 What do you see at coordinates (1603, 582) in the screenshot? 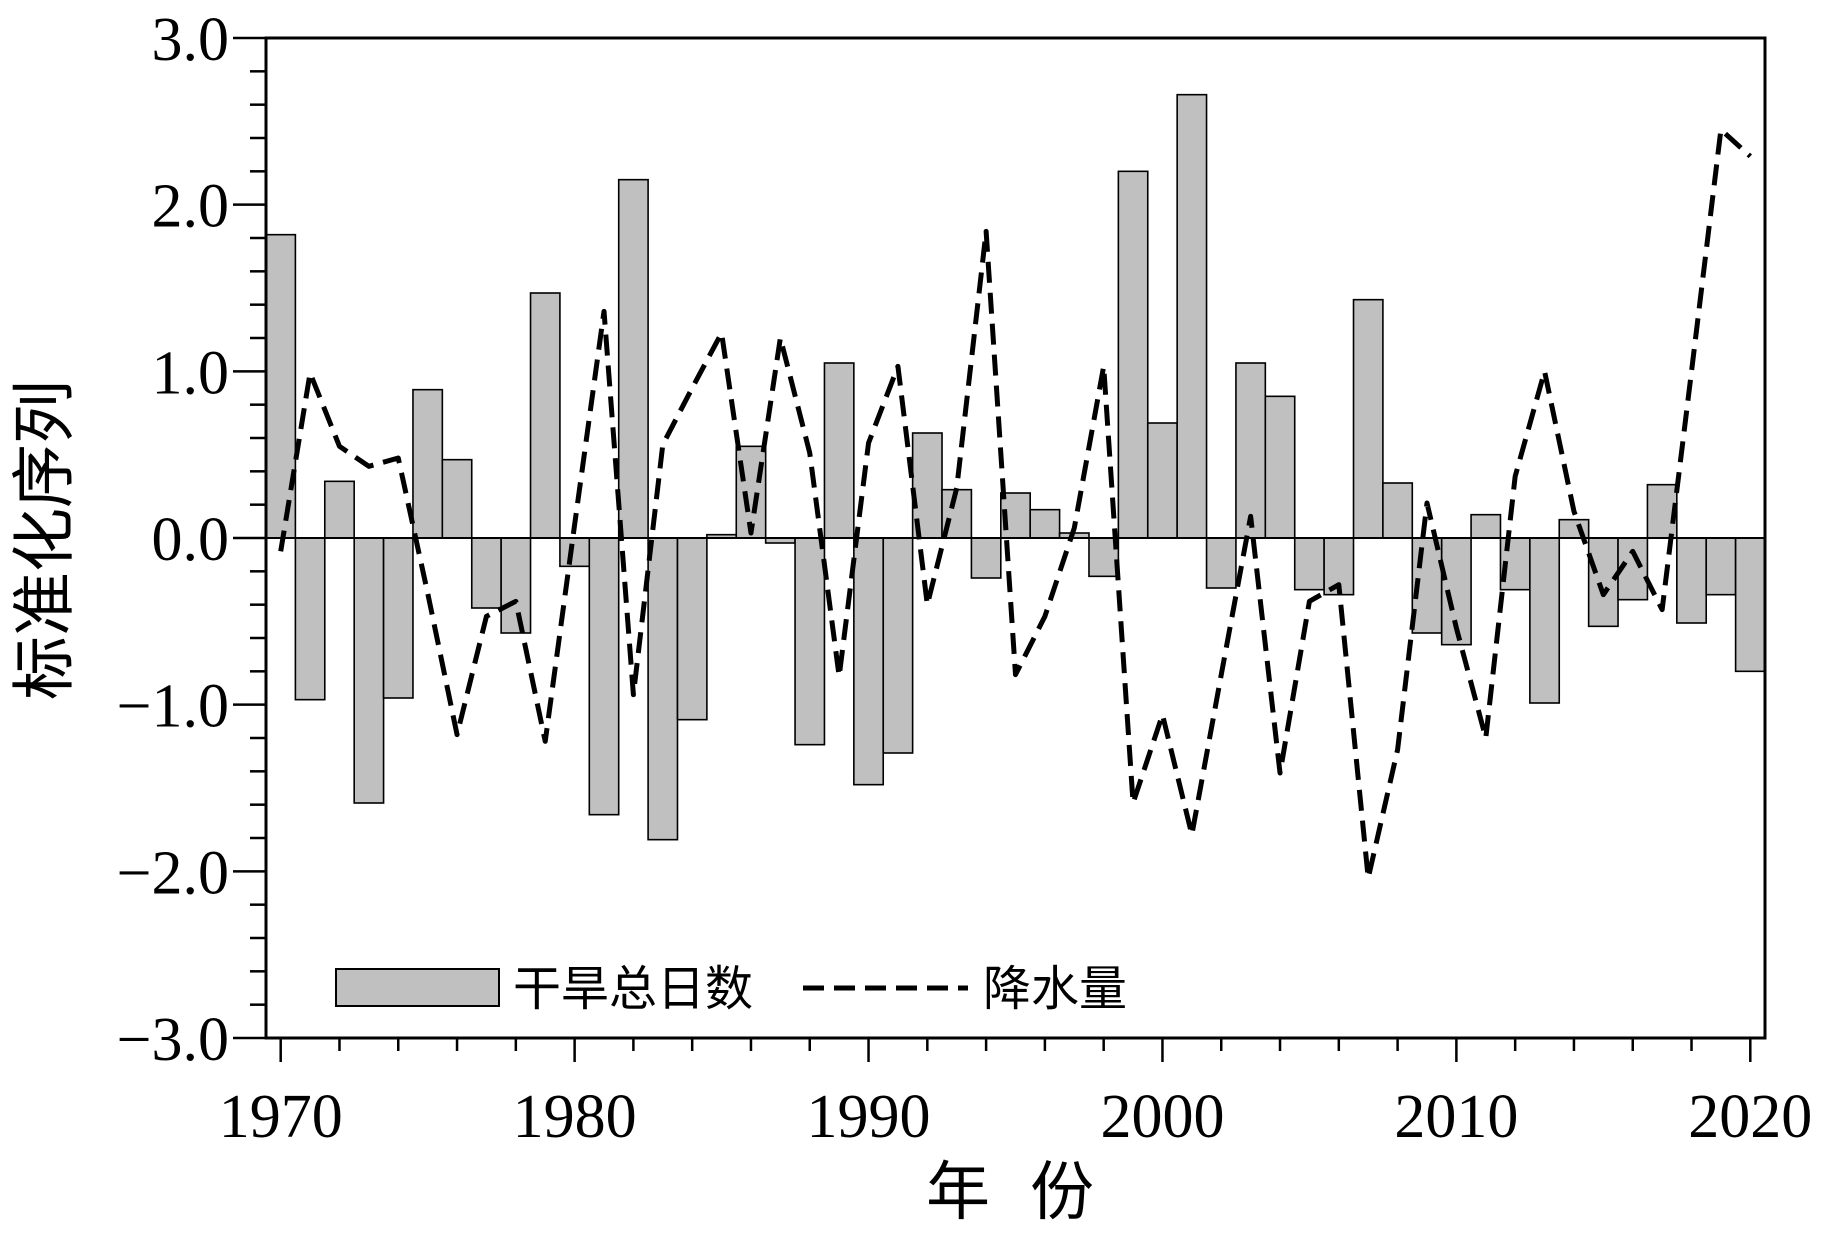
I see `bar-drought-days-2015` at bounding box center [1603, 582].